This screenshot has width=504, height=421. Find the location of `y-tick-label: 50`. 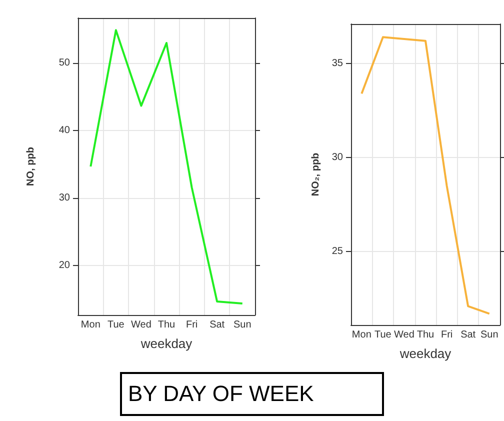

y-tick-label: 50 is located at coordinates (64, 63).